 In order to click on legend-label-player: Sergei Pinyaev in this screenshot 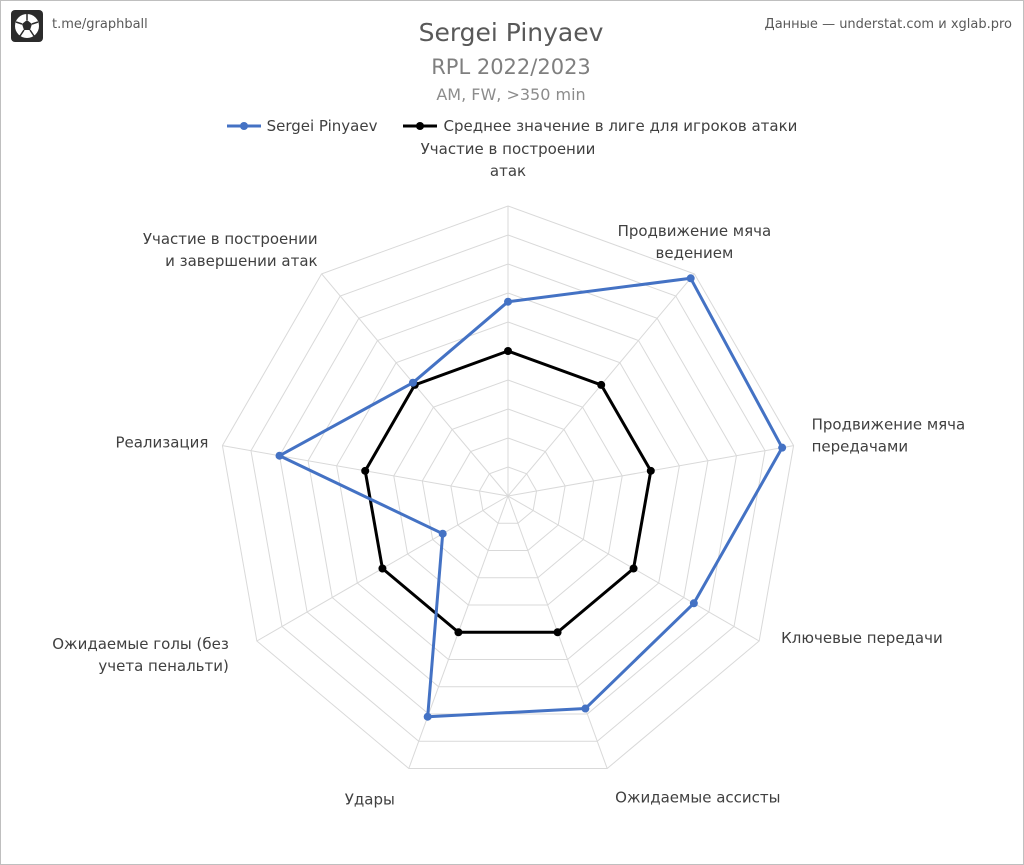, I will do `click(322, 126)`.